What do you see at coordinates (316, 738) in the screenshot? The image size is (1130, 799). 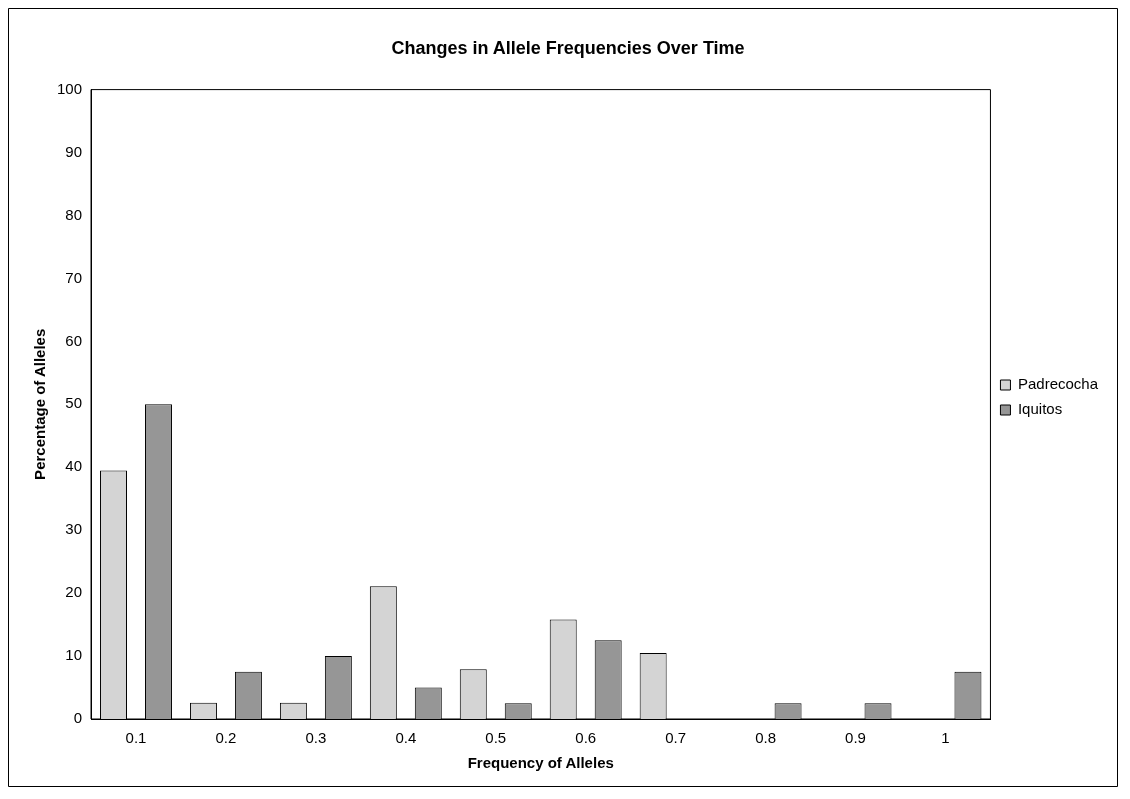 I see `x-tick-label: 0.3` at bounding box center [316, 738].